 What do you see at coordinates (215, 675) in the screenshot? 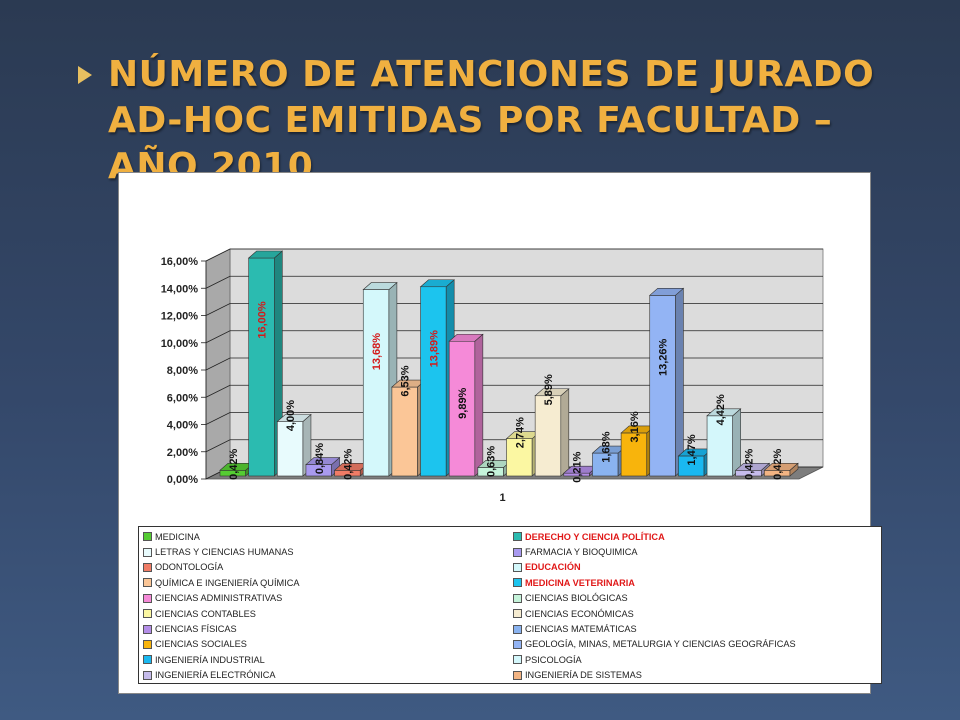
I see `legend-label: INGENIERÍA ELECTRÓNICA` at bounding box center [215, 675].